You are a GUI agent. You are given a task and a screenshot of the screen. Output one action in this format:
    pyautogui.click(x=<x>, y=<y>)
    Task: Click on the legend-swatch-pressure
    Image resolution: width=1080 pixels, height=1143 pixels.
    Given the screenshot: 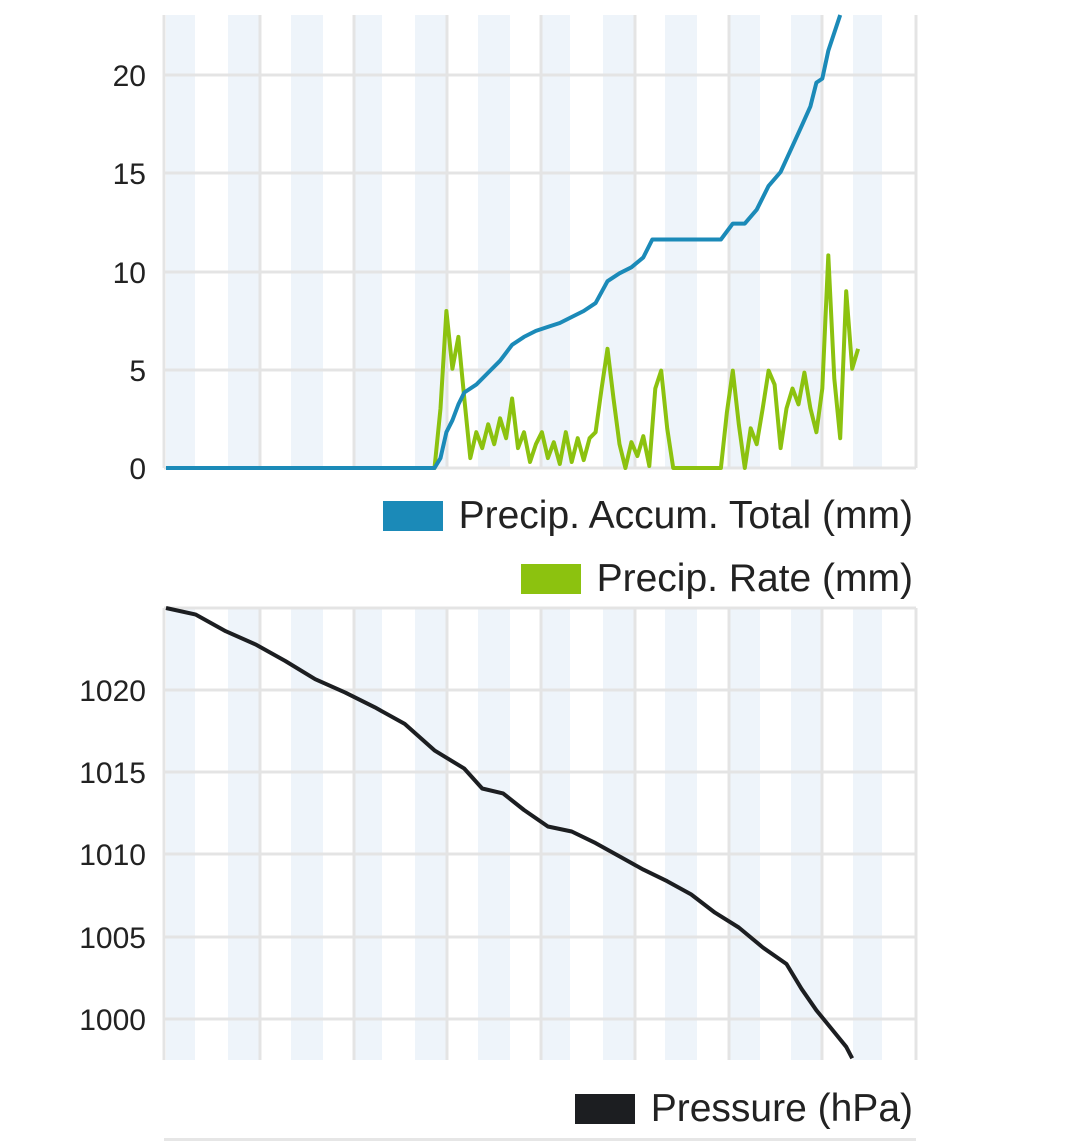 What is the action you would take?
    pyautogui.click(x=604, y=1109)
    